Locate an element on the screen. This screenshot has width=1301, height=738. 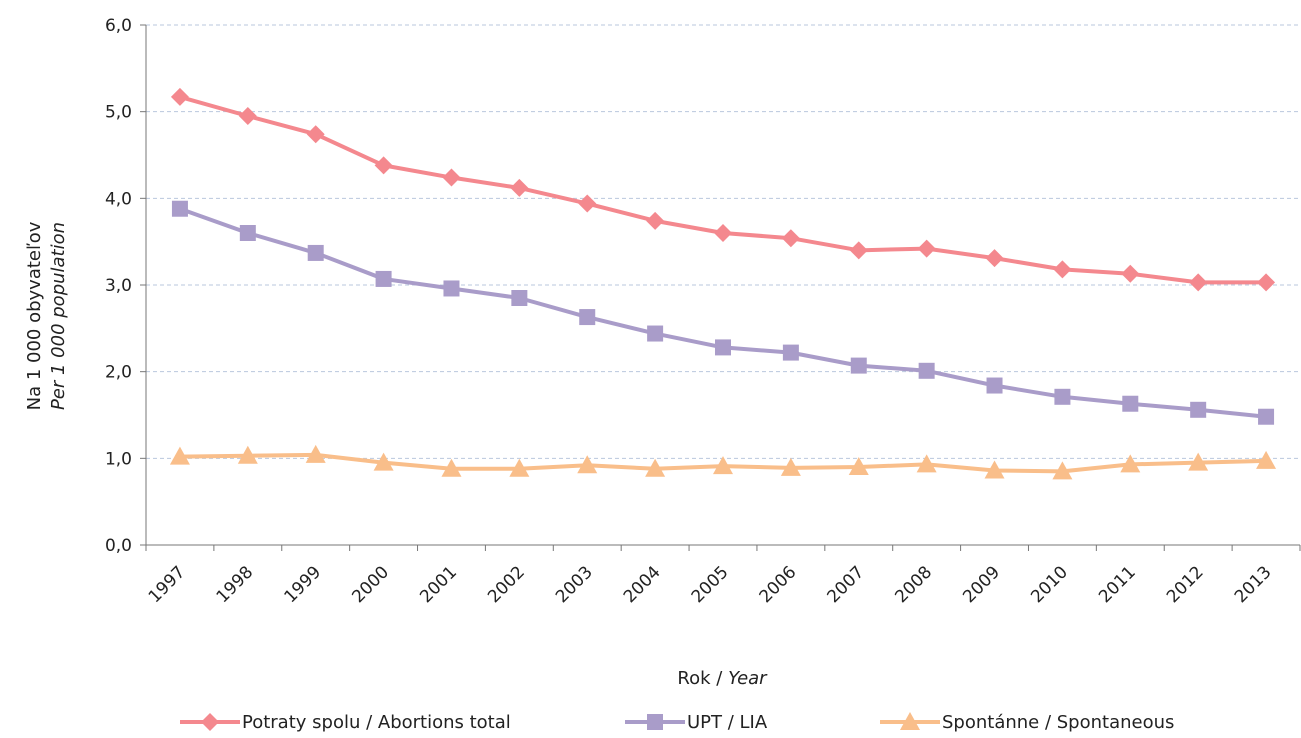
x-tick-label: 2004 is located at coordinates (642, 584).